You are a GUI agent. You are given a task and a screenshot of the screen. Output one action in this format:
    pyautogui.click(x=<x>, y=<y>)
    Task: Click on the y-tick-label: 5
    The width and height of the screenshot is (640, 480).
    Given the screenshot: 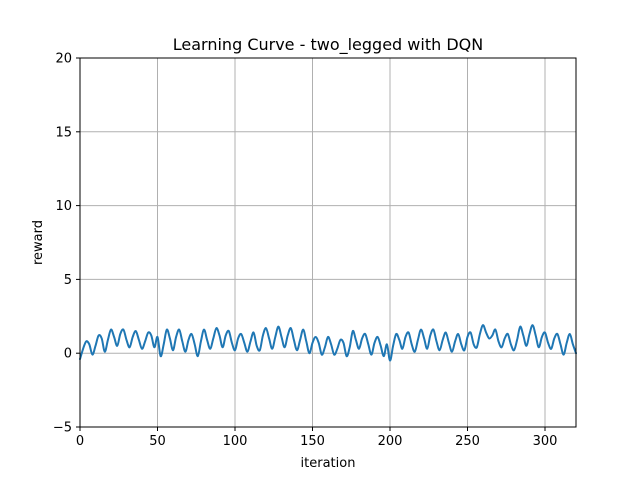 What is the action you would take?
    pyautogui.click(x=68, y=280)
    